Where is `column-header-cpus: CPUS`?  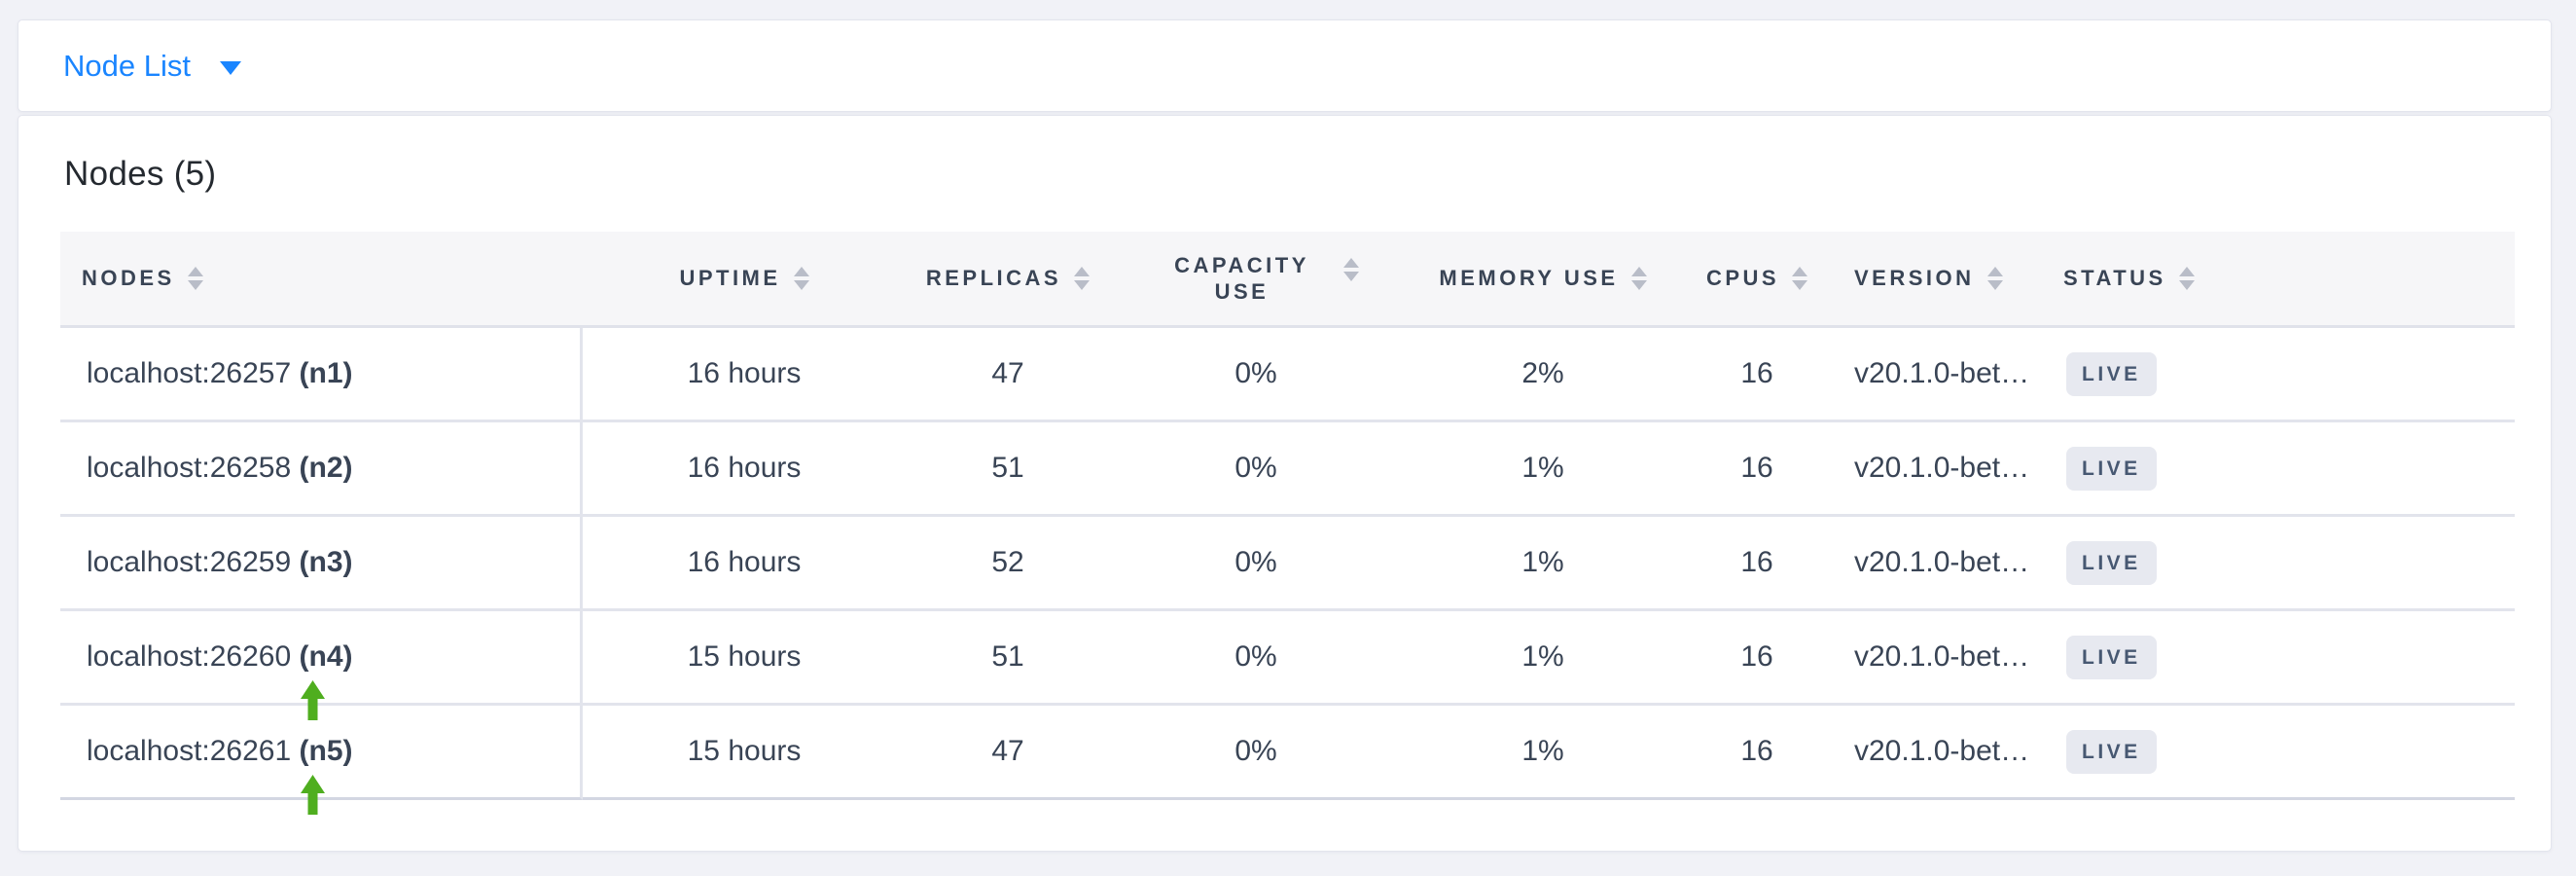
column-header-cpus: CPUS is located at coordinates (1757, 280).